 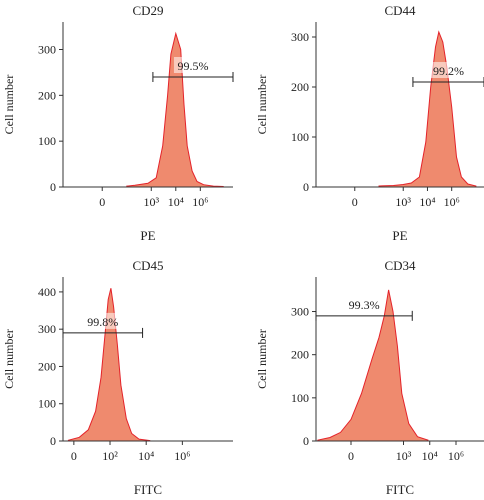 I want to click on gate-percentage-label: 99.3%, so click(x=364, y=305).